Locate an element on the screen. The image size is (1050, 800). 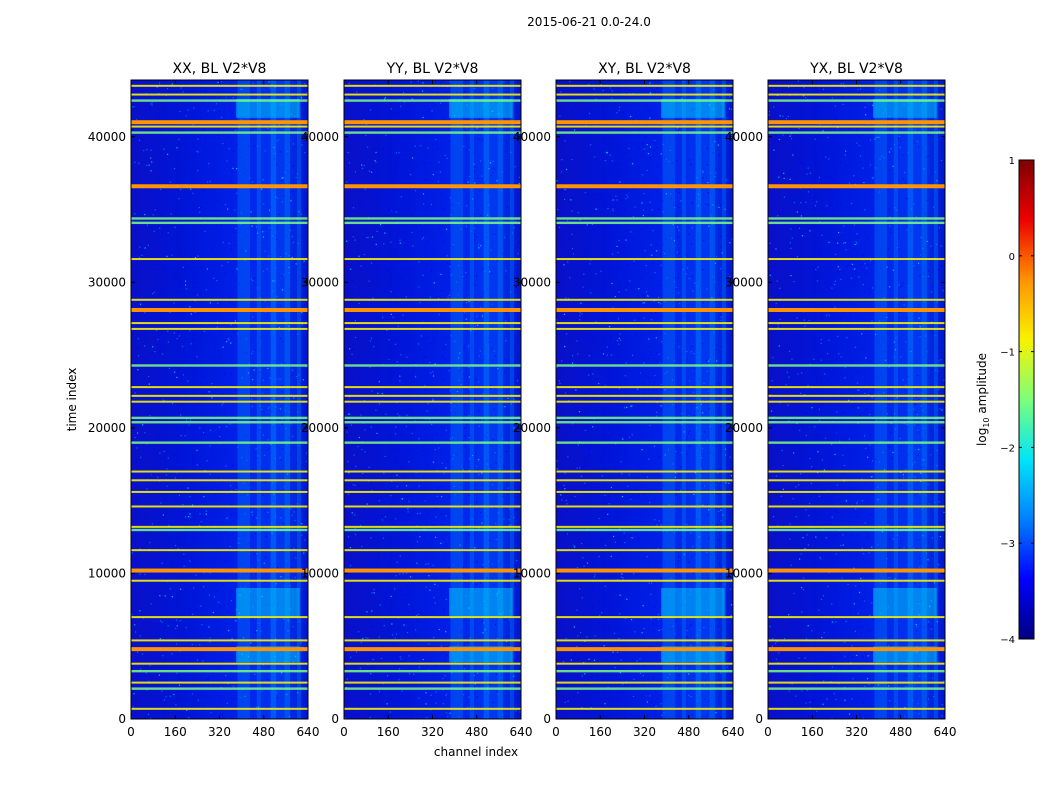
panel-title: XY, BL V2*V8 is located at coordinates (644, 69).